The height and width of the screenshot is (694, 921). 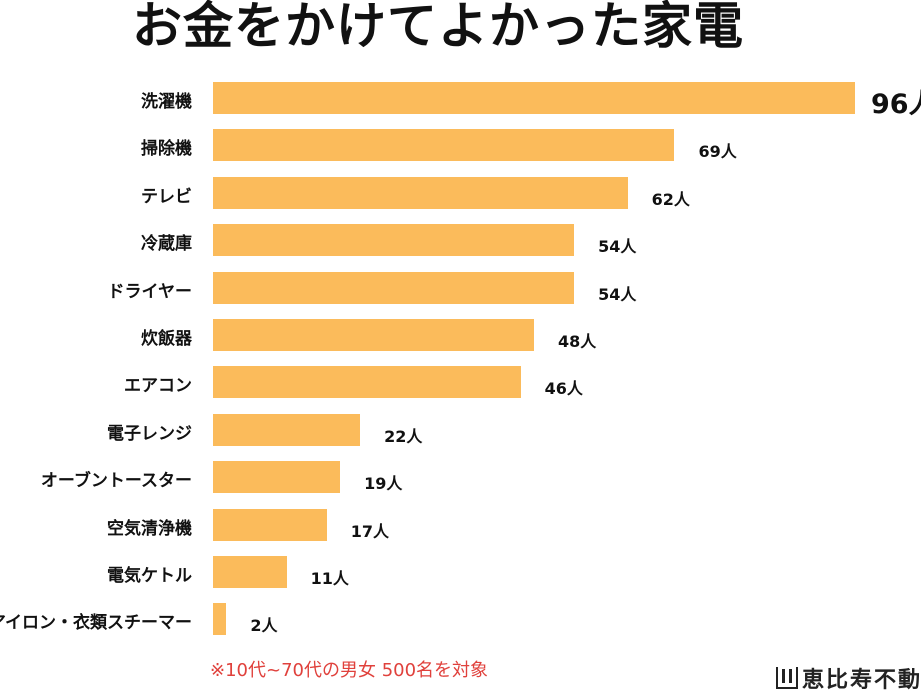 What do you see at coordinates (896, 104) in the screenshot?
I see `value-label: 96人` at bounding box center [896, 104].